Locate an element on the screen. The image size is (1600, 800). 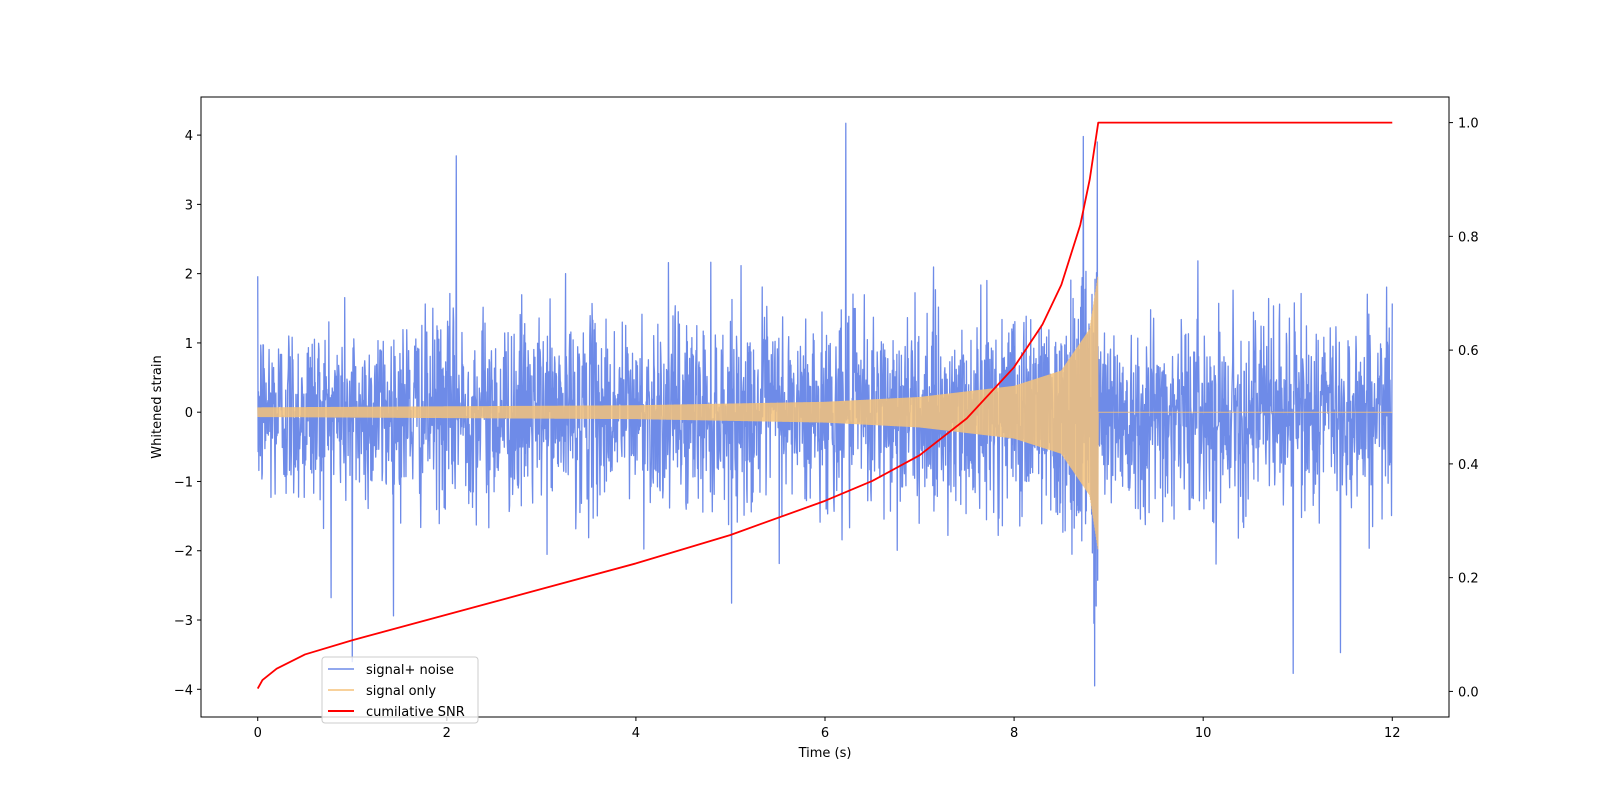
y-axis-label: Whitened strain is located at coordinates (157, 406).